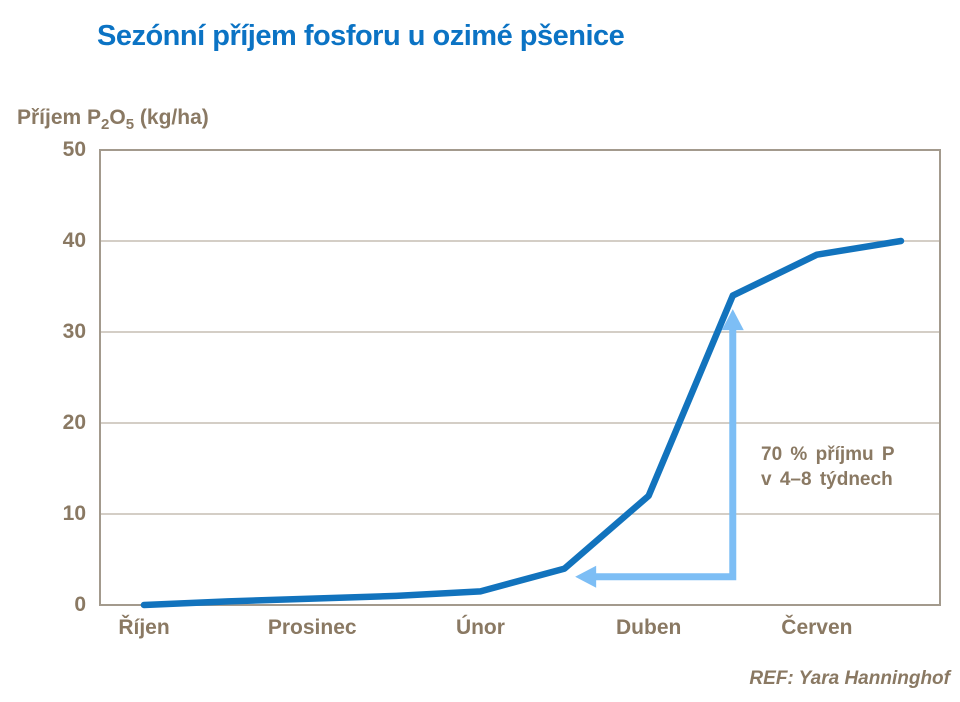 This screenshot has height=702, width=960. Describe the element at coordinates (130, 125) in the screenshot. I see `subscript: 5` at that location.